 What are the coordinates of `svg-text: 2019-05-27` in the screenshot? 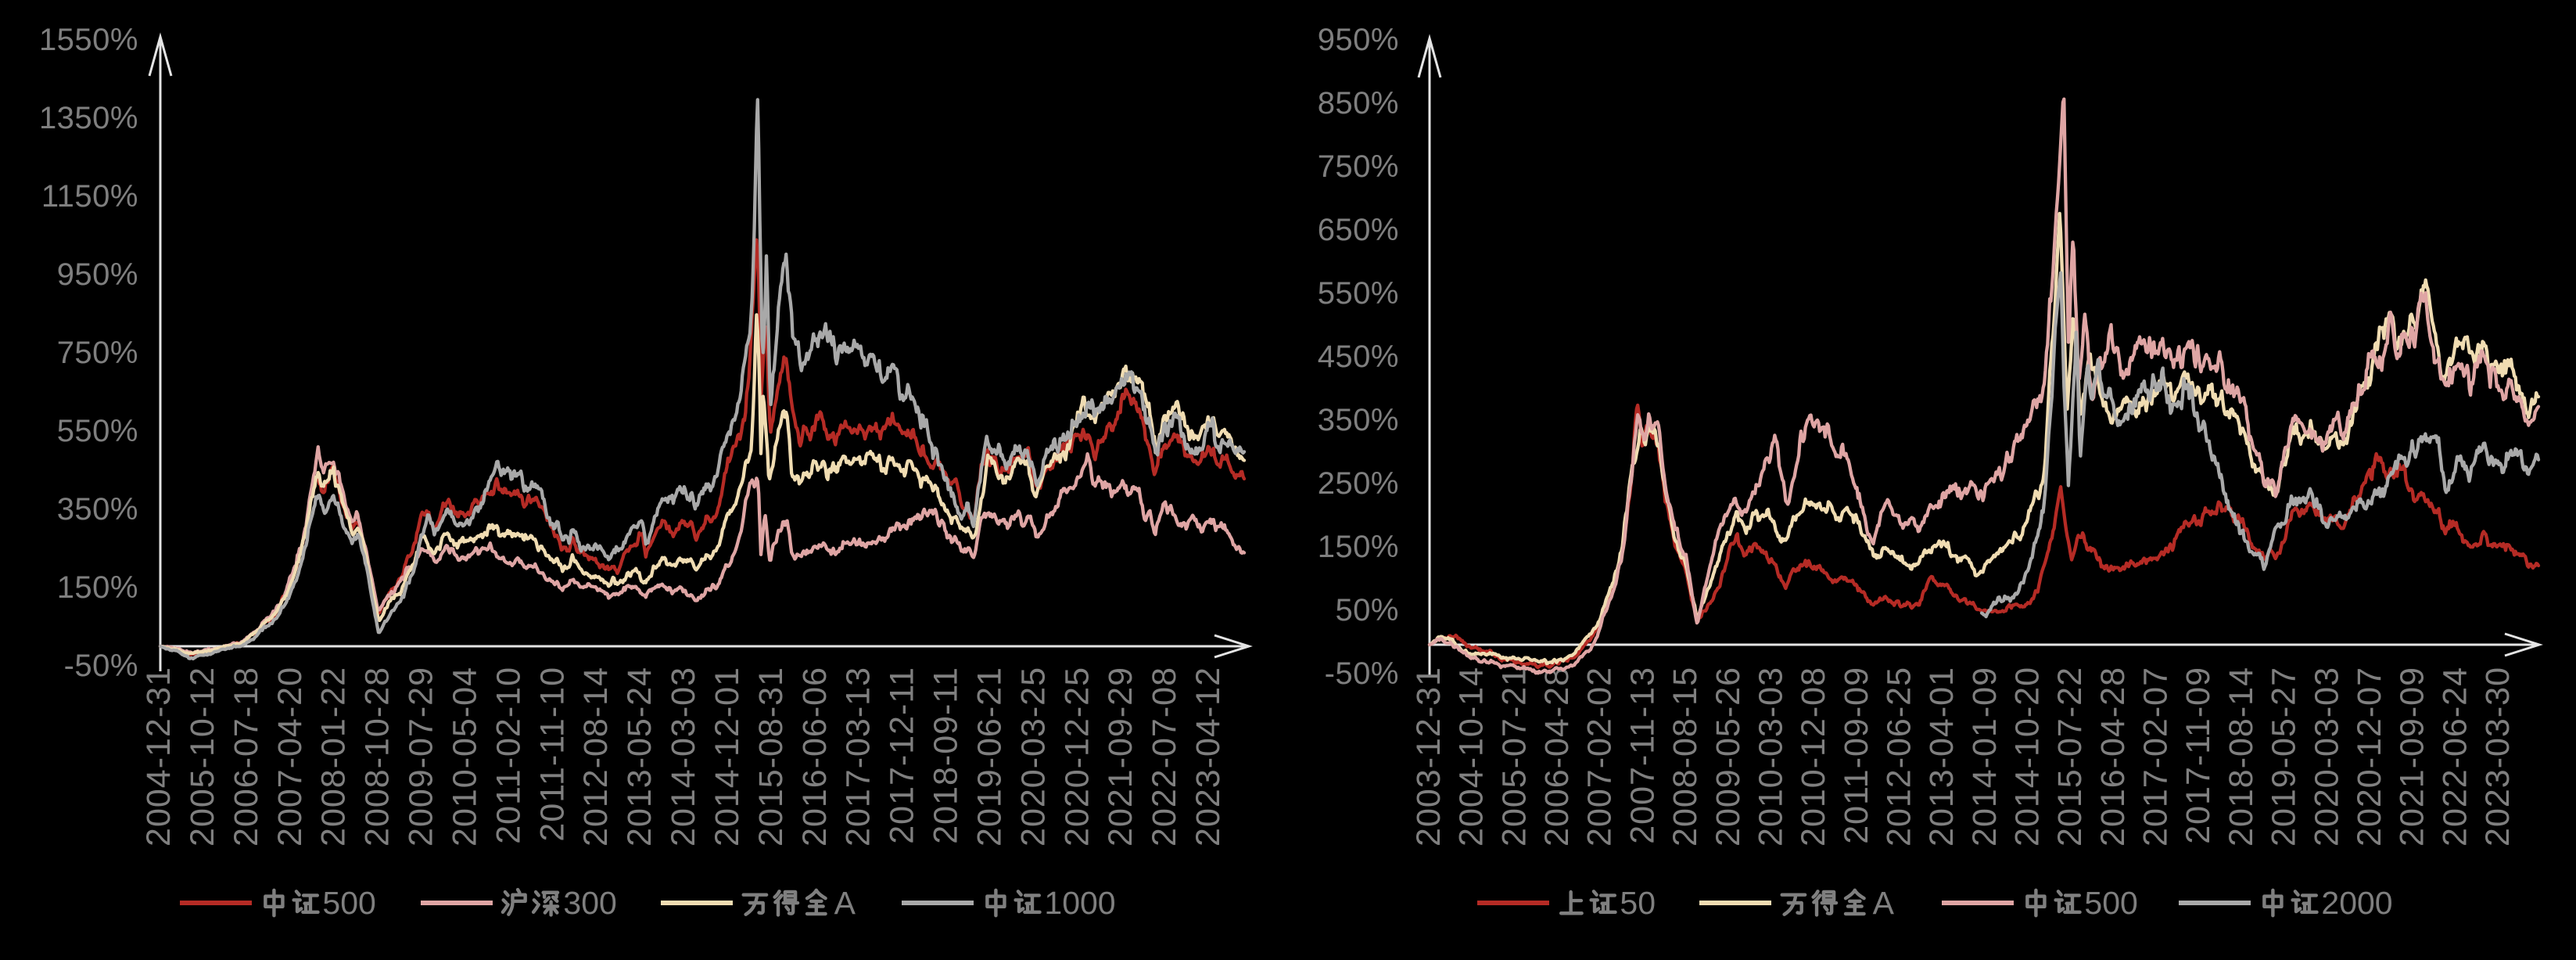 It's located at (2284, 757).